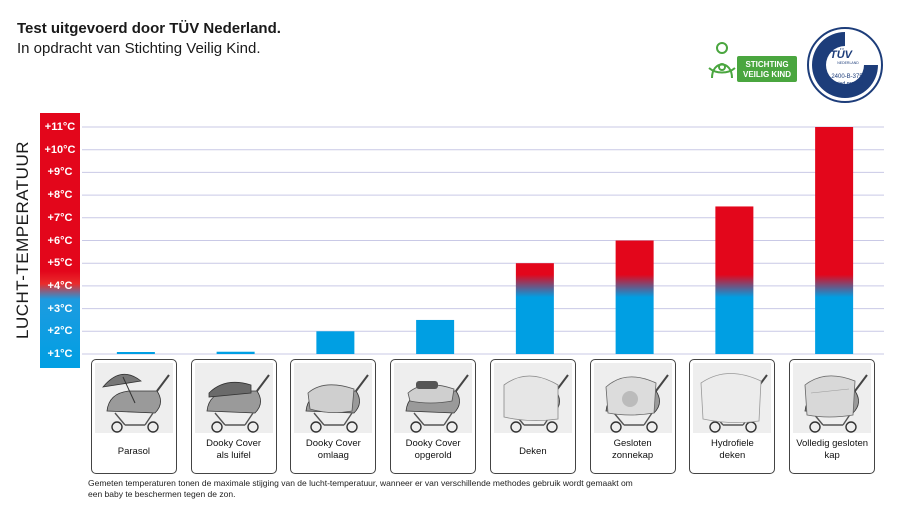 The image size is (900, 518). Describe the element at coordinates (133, 451) in the screenshot. I see `x-category-label: Parasol` at that location.